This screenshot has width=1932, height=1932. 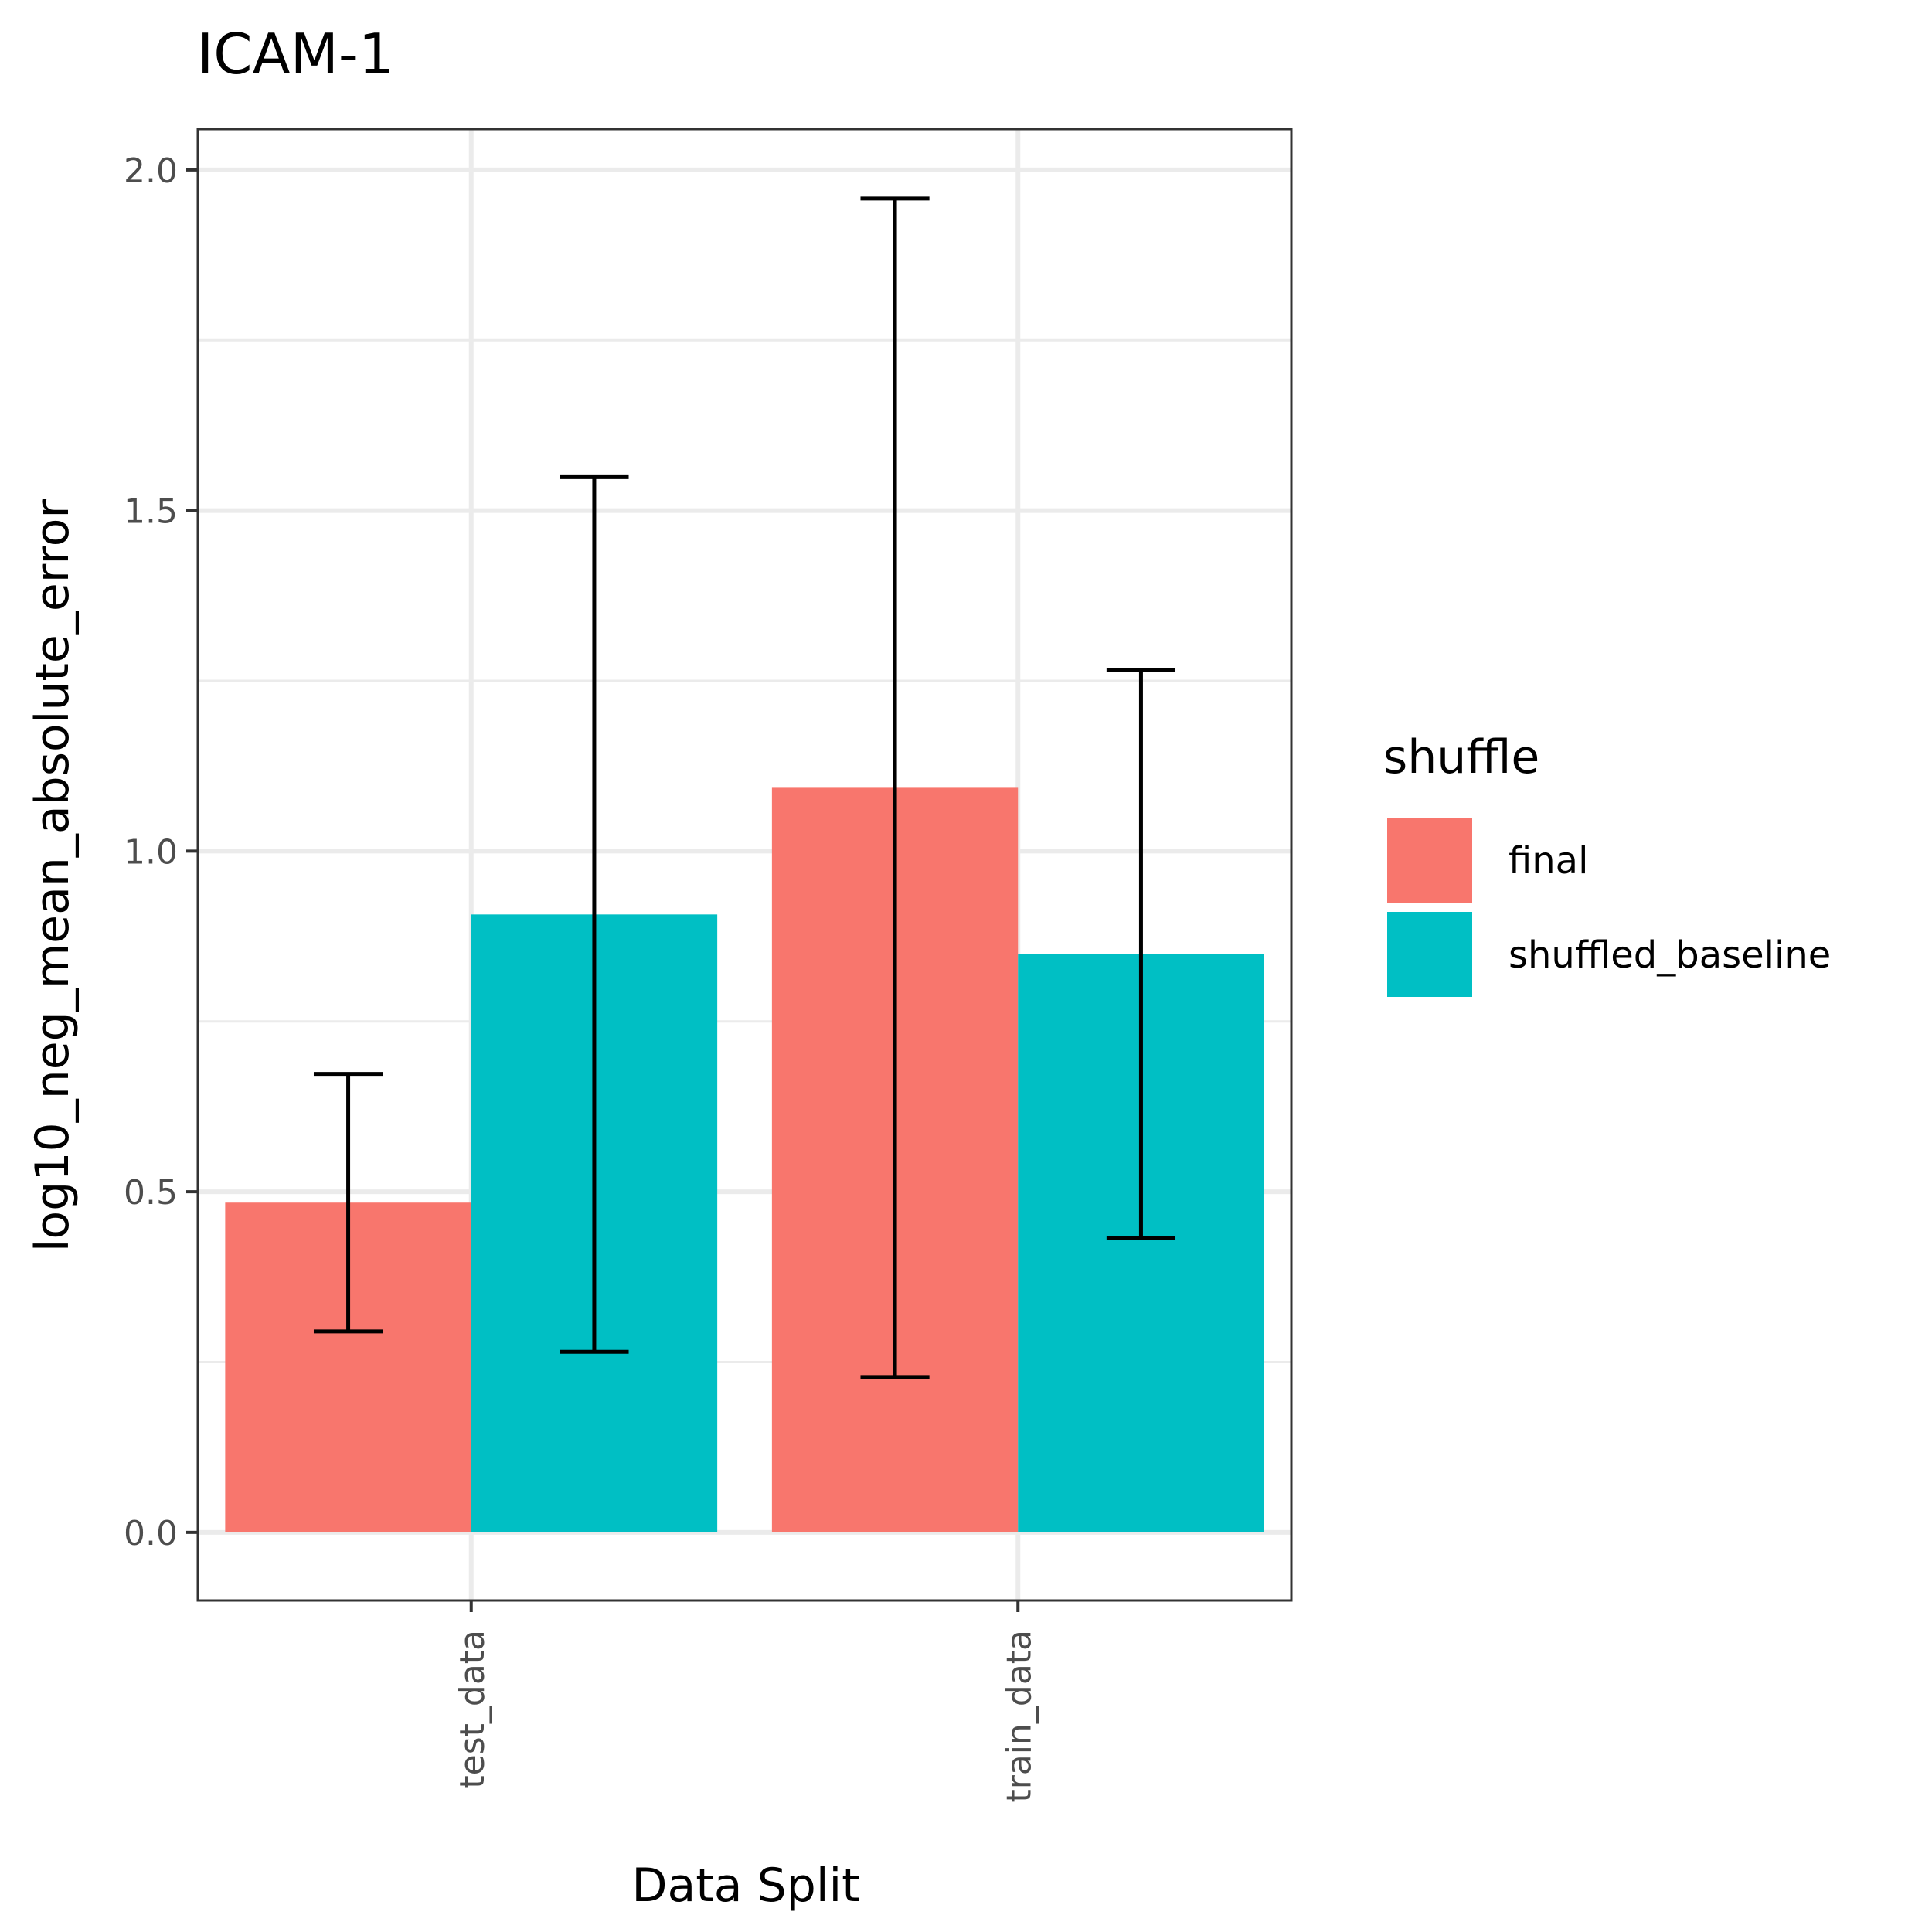 What do you see at coordinates (473, 1710) in the screenshot?
I see `x-tick-label: test_data` at bounding box center [473, 1710].